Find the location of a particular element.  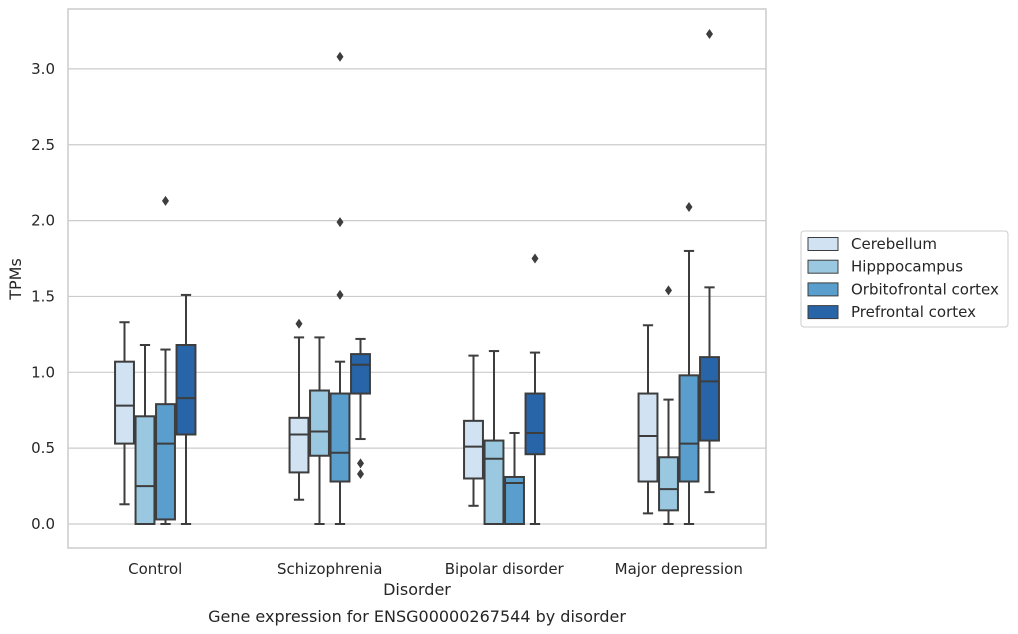

legend-label: Prefrontal cortex is located at coordinates (913, 312).